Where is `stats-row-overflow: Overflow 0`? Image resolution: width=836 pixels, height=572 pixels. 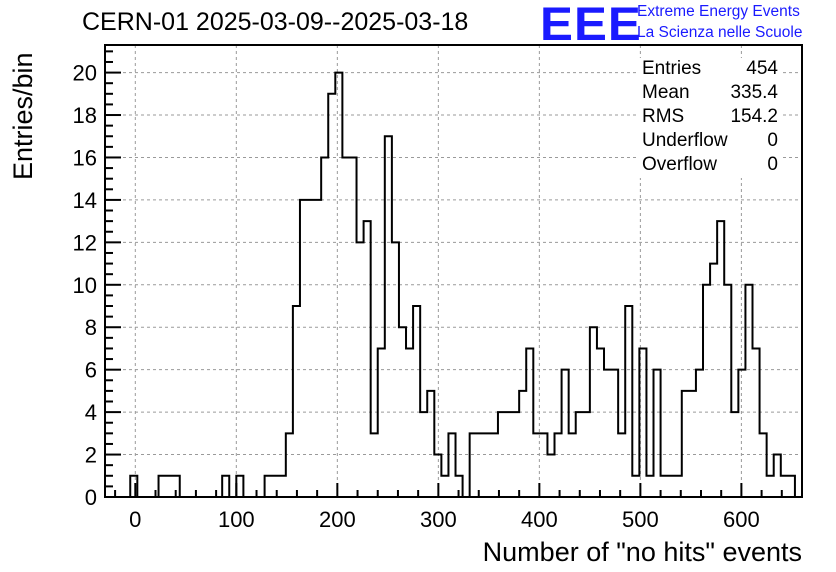 stats-row-overflow: Overflow 0 is located at coordinates (709, 166).